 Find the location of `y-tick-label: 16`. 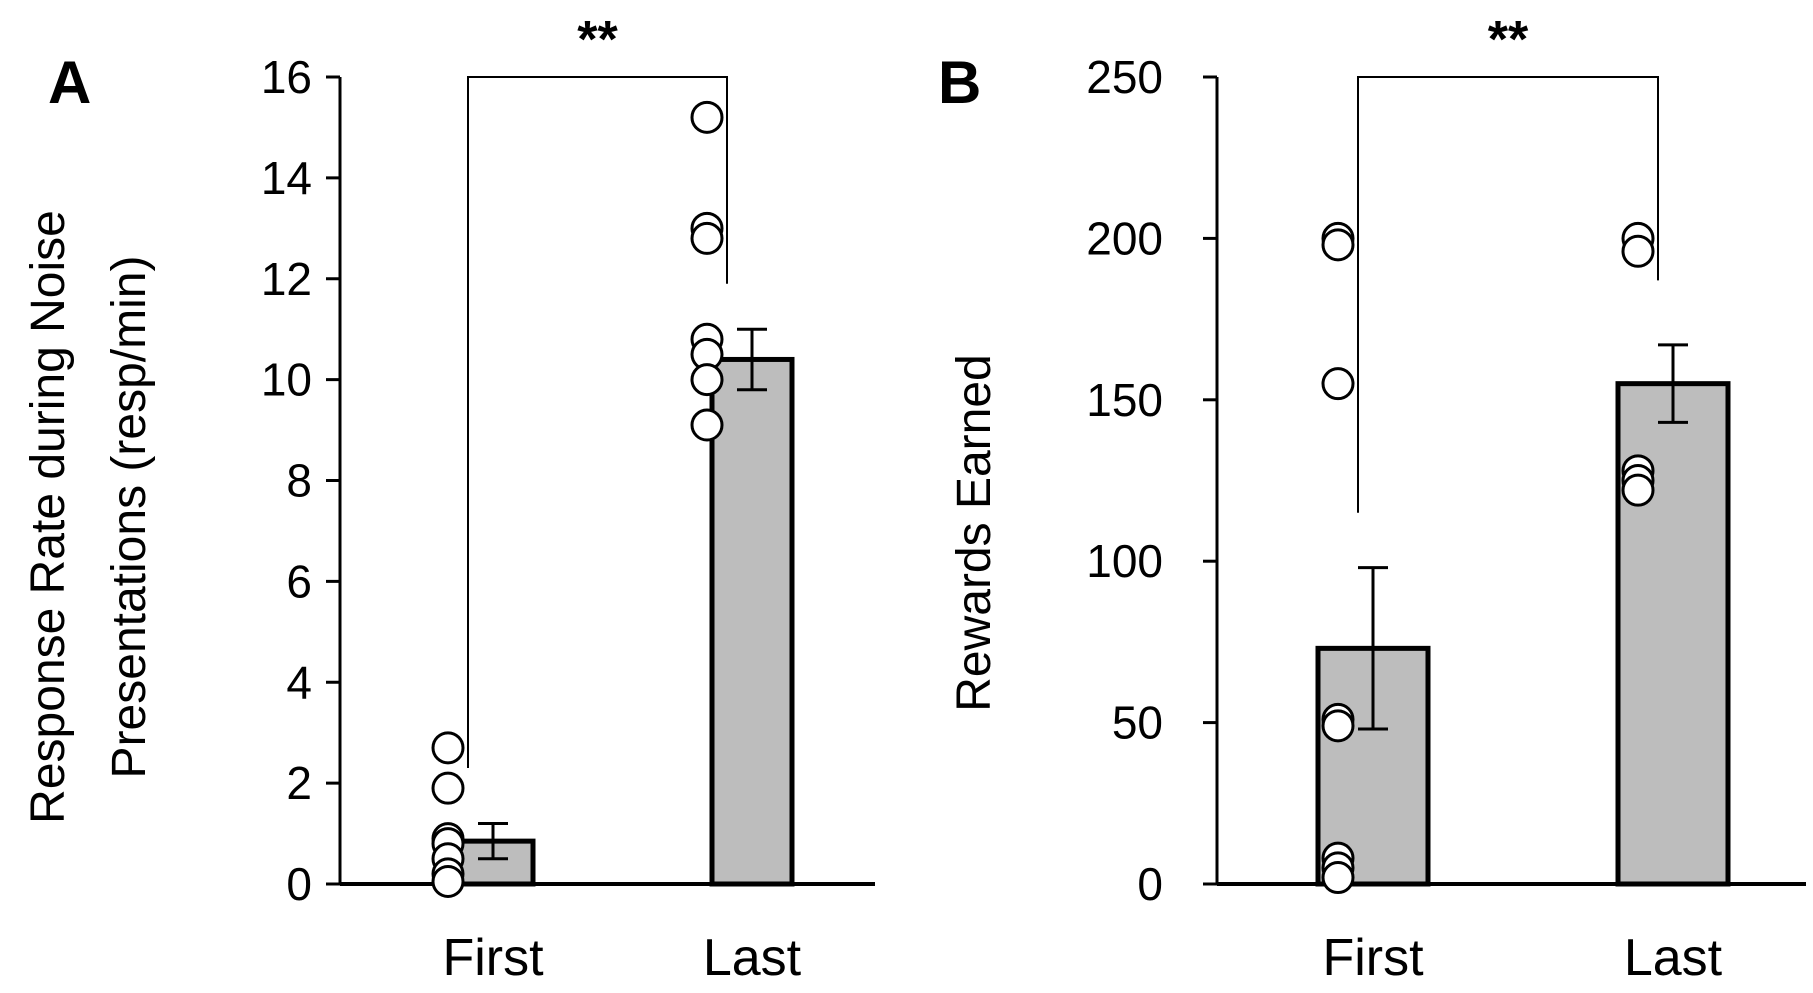

y-tick-label: 16 is located at coordinates (286, 77).